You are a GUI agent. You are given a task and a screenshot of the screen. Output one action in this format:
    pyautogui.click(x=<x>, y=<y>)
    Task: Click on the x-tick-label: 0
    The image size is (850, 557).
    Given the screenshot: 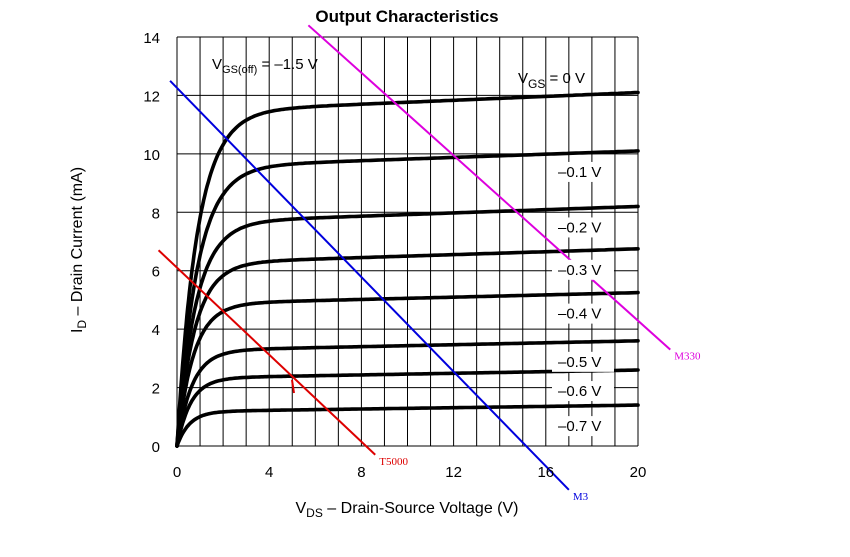 What is the action you would take?
    pyautogui.click(x=177, y=472)
    